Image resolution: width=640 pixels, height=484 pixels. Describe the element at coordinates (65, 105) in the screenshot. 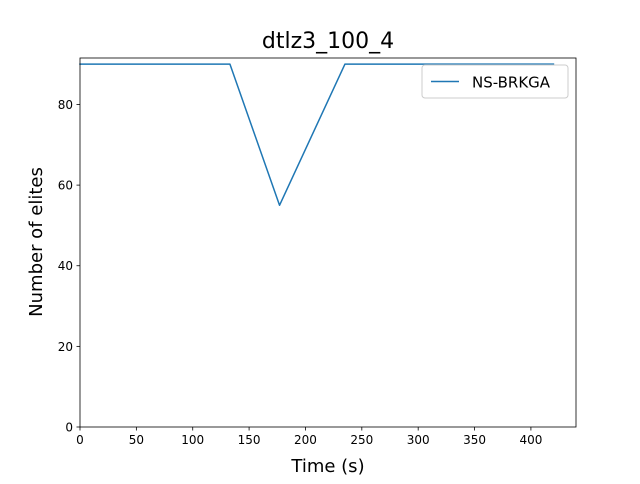

I see `y-tick-label: 80` at that location.